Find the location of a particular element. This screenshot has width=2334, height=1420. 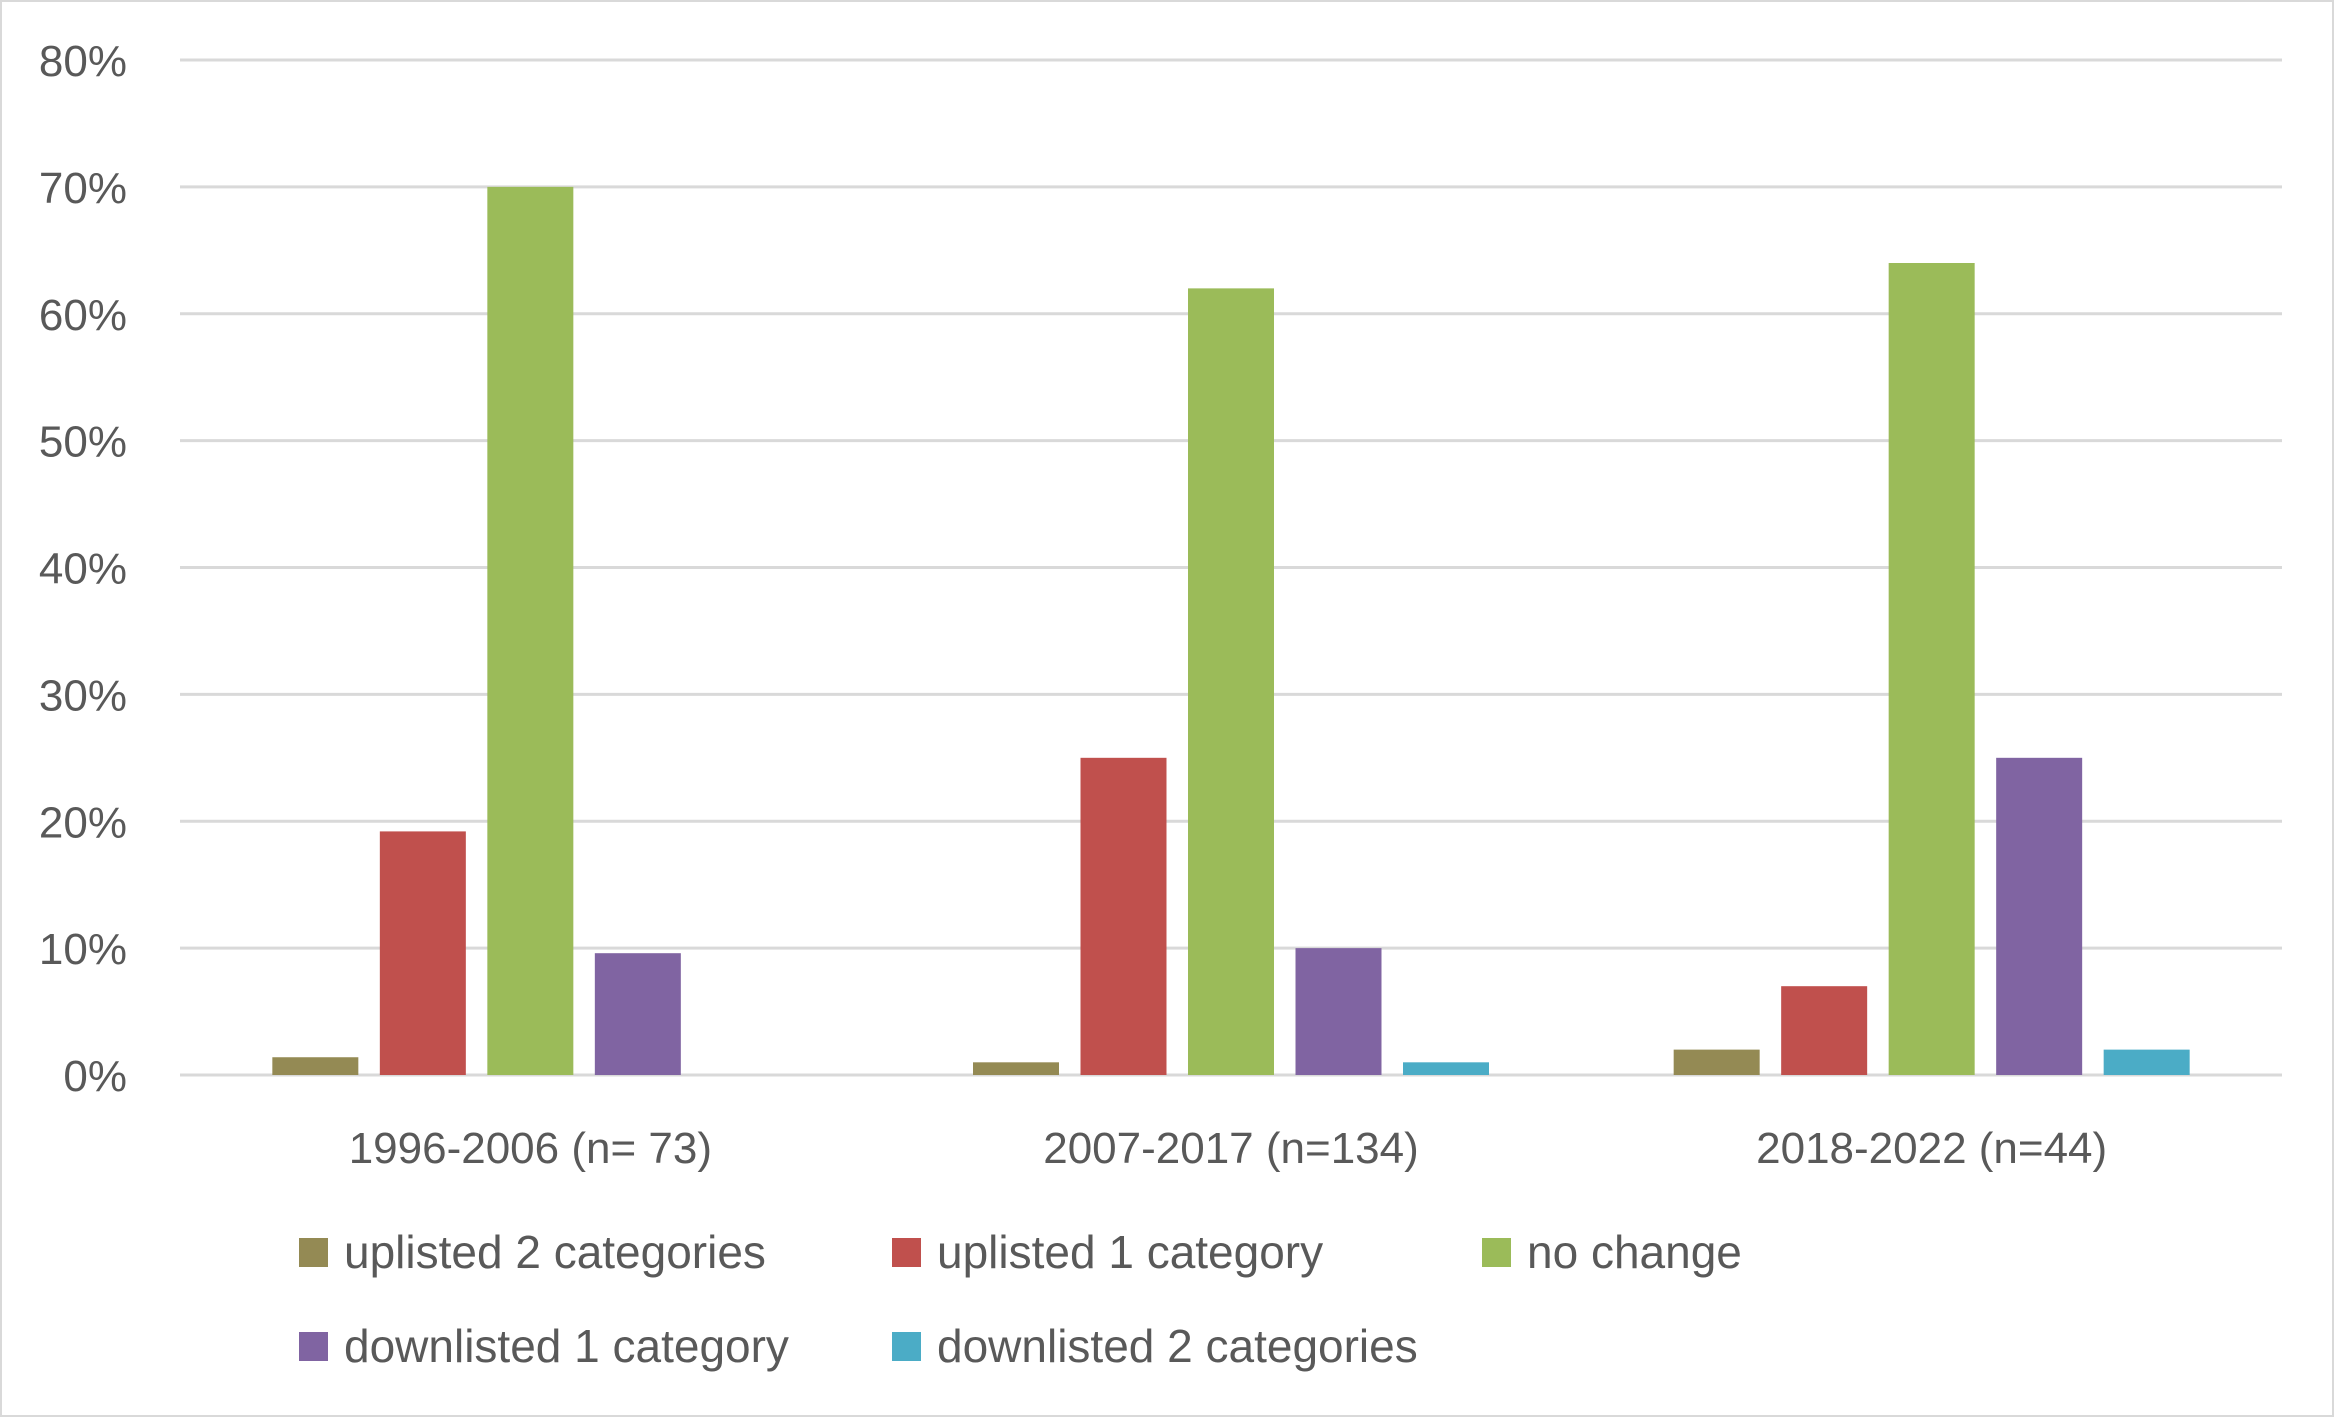

y-tick-label: 40% is located at coordinates (83, 569).